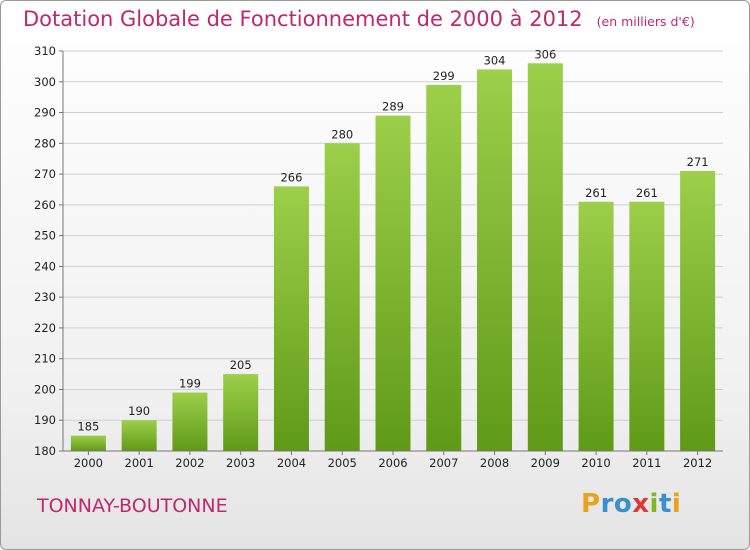  I want to click on x-tick-label: 2008, so click(494, 463).